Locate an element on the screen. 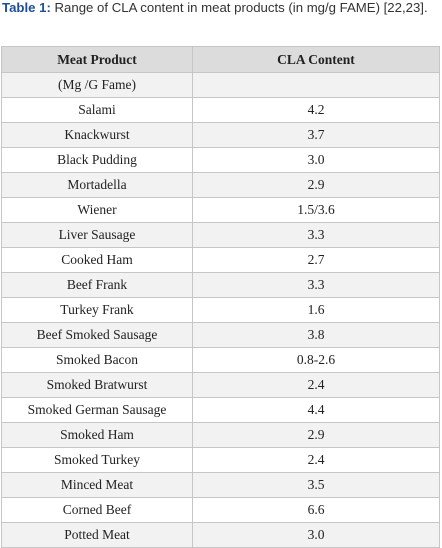  table-row: Liver Sausage 3.3 is located at coordinates (220, 235).